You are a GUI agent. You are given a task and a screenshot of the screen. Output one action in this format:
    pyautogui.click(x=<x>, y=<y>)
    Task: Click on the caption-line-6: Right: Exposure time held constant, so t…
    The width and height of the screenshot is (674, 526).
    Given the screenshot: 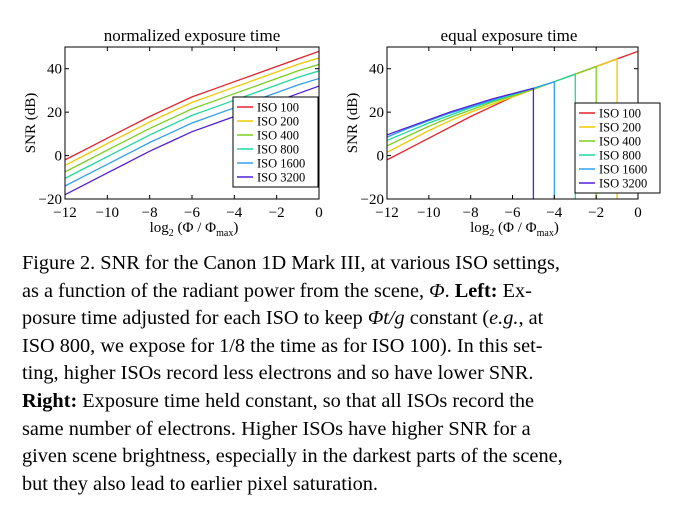 What is the action you would take?
    pyautogui.click(x=278, y=400)
    